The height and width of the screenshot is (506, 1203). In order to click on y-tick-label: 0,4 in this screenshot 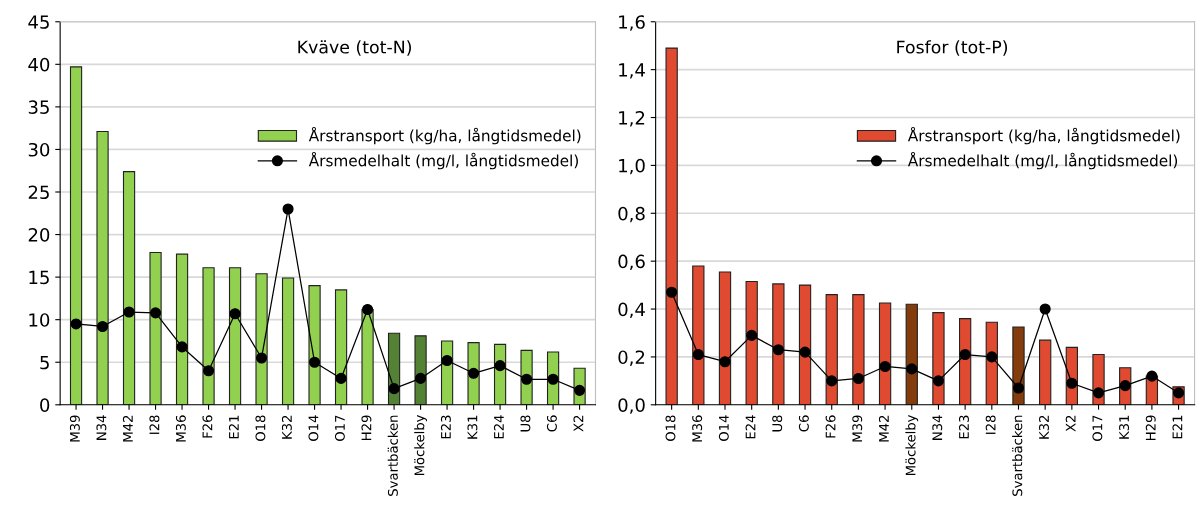, I will do `click(631, 310)`.